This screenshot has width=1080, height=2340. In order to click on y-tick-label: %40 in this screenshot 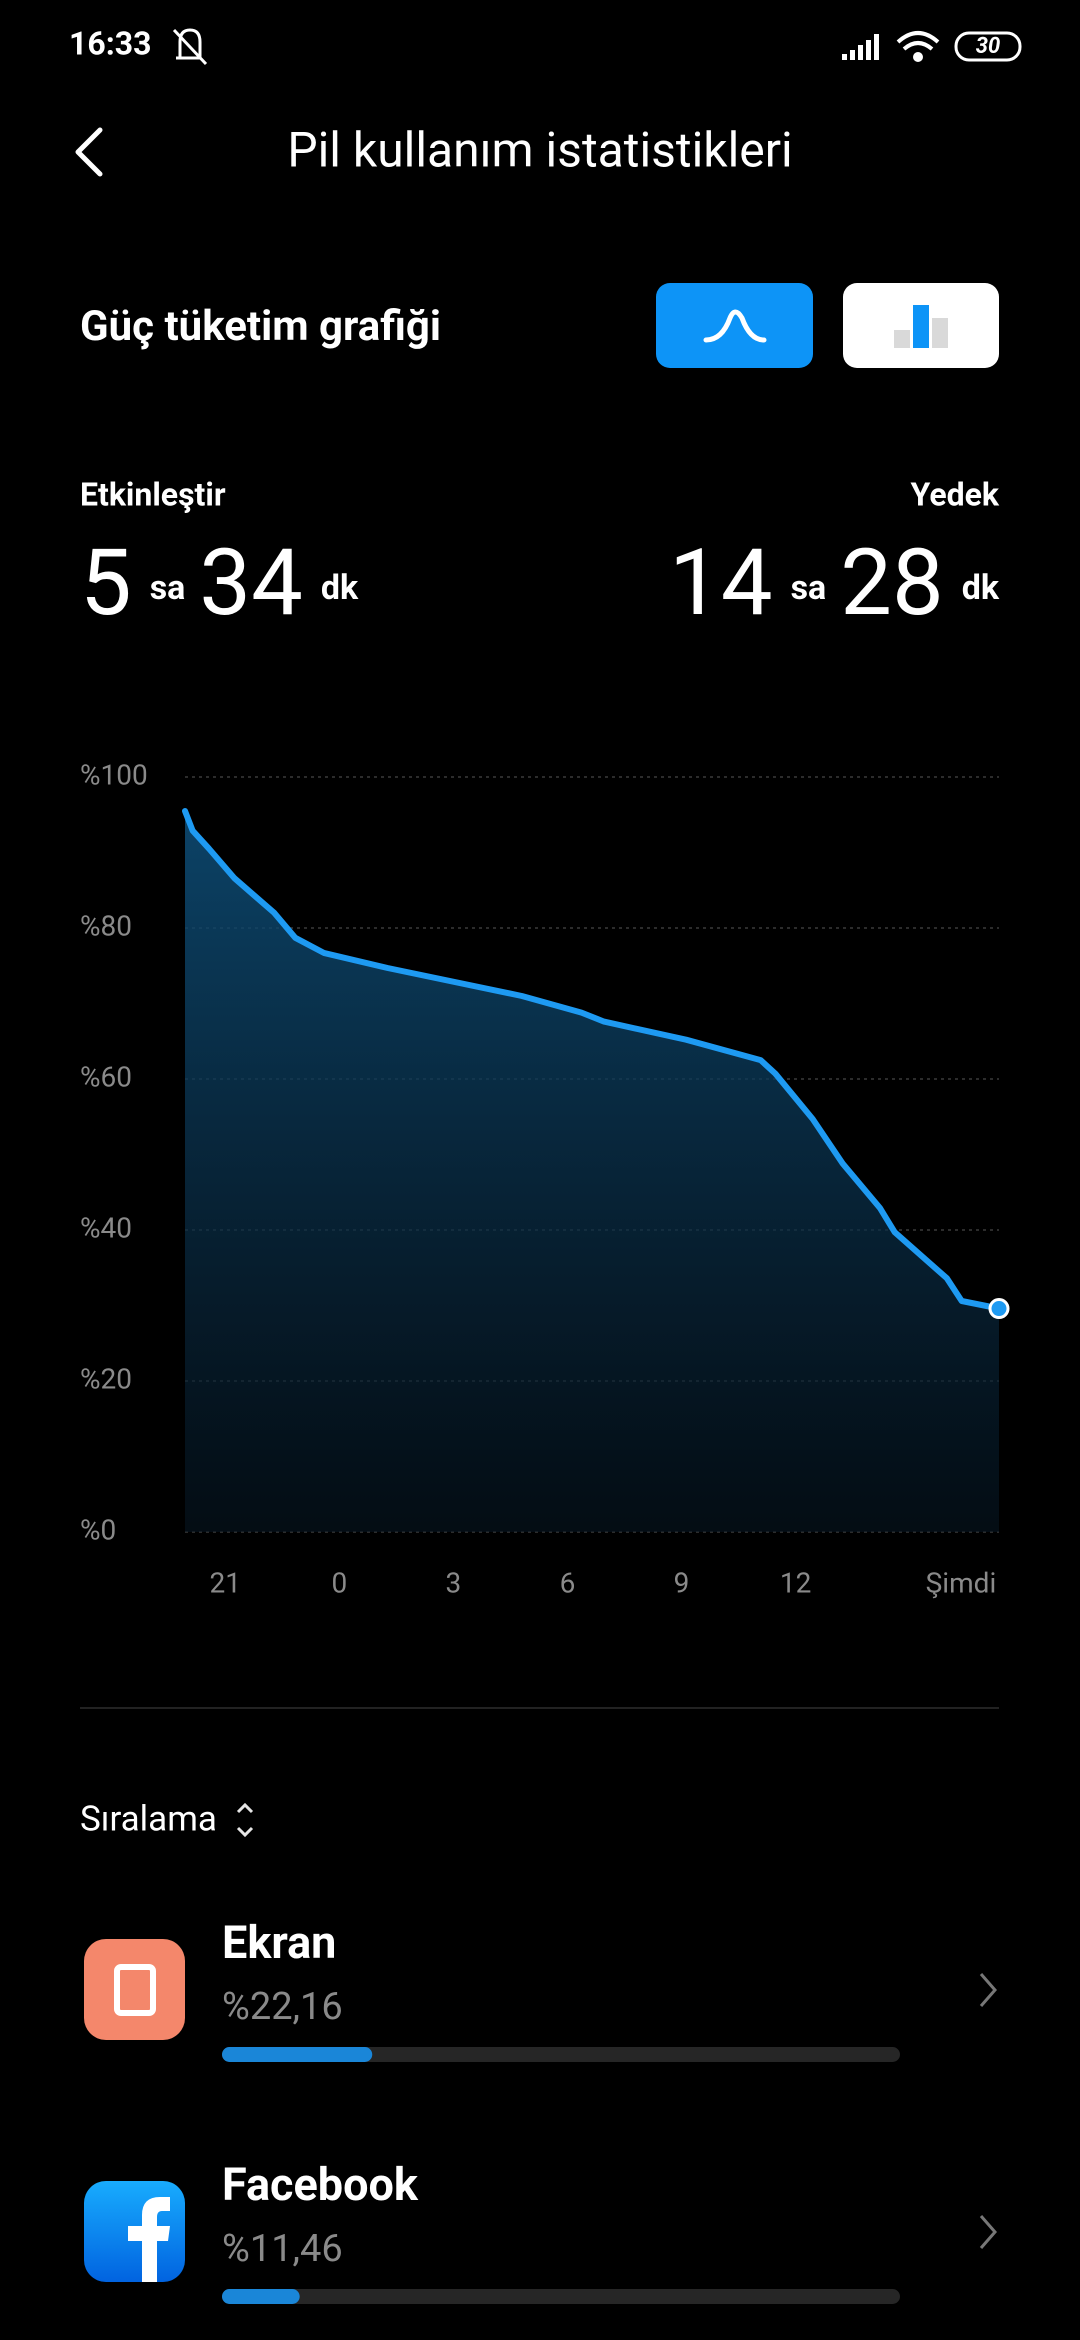, I will do `click(106, 1227)`.